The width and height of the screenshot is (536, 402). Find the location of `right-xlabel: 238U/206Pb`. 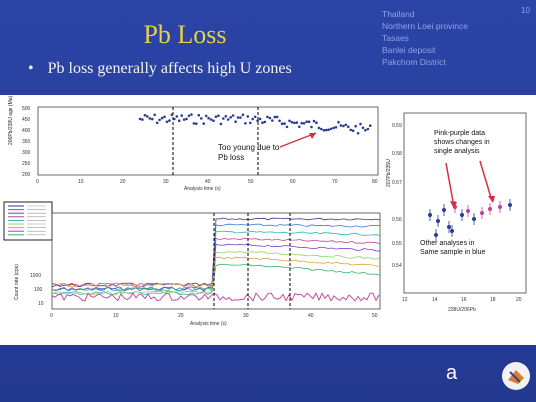

right-xlabel: 238U/206Pb is located at coordinates (462, 310).